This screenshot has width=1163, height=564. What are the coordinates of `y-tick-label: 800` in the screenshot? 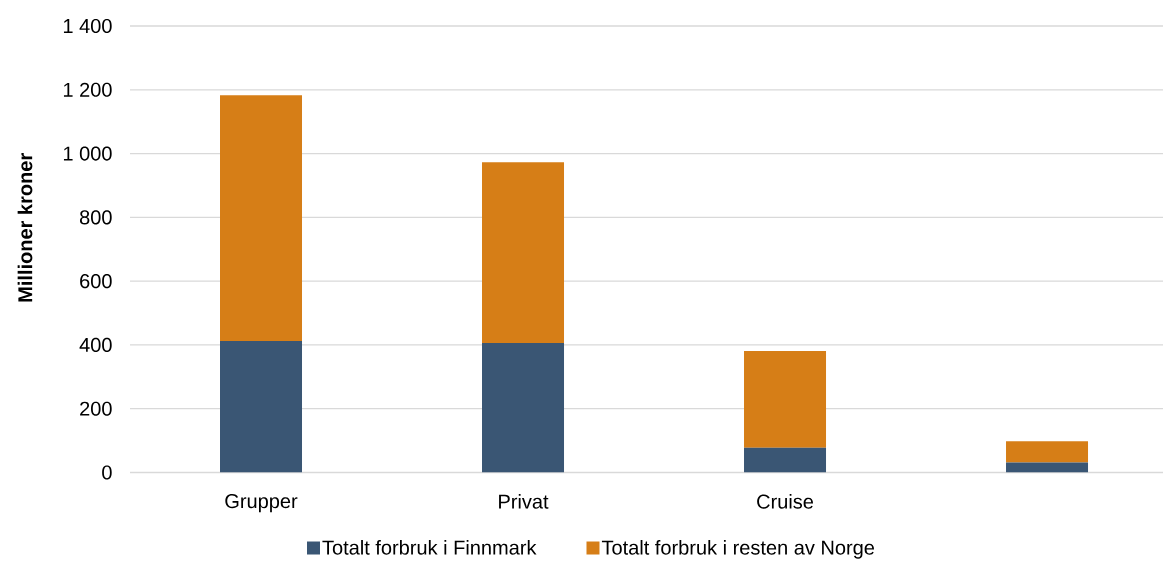 It's located at (95, 217).